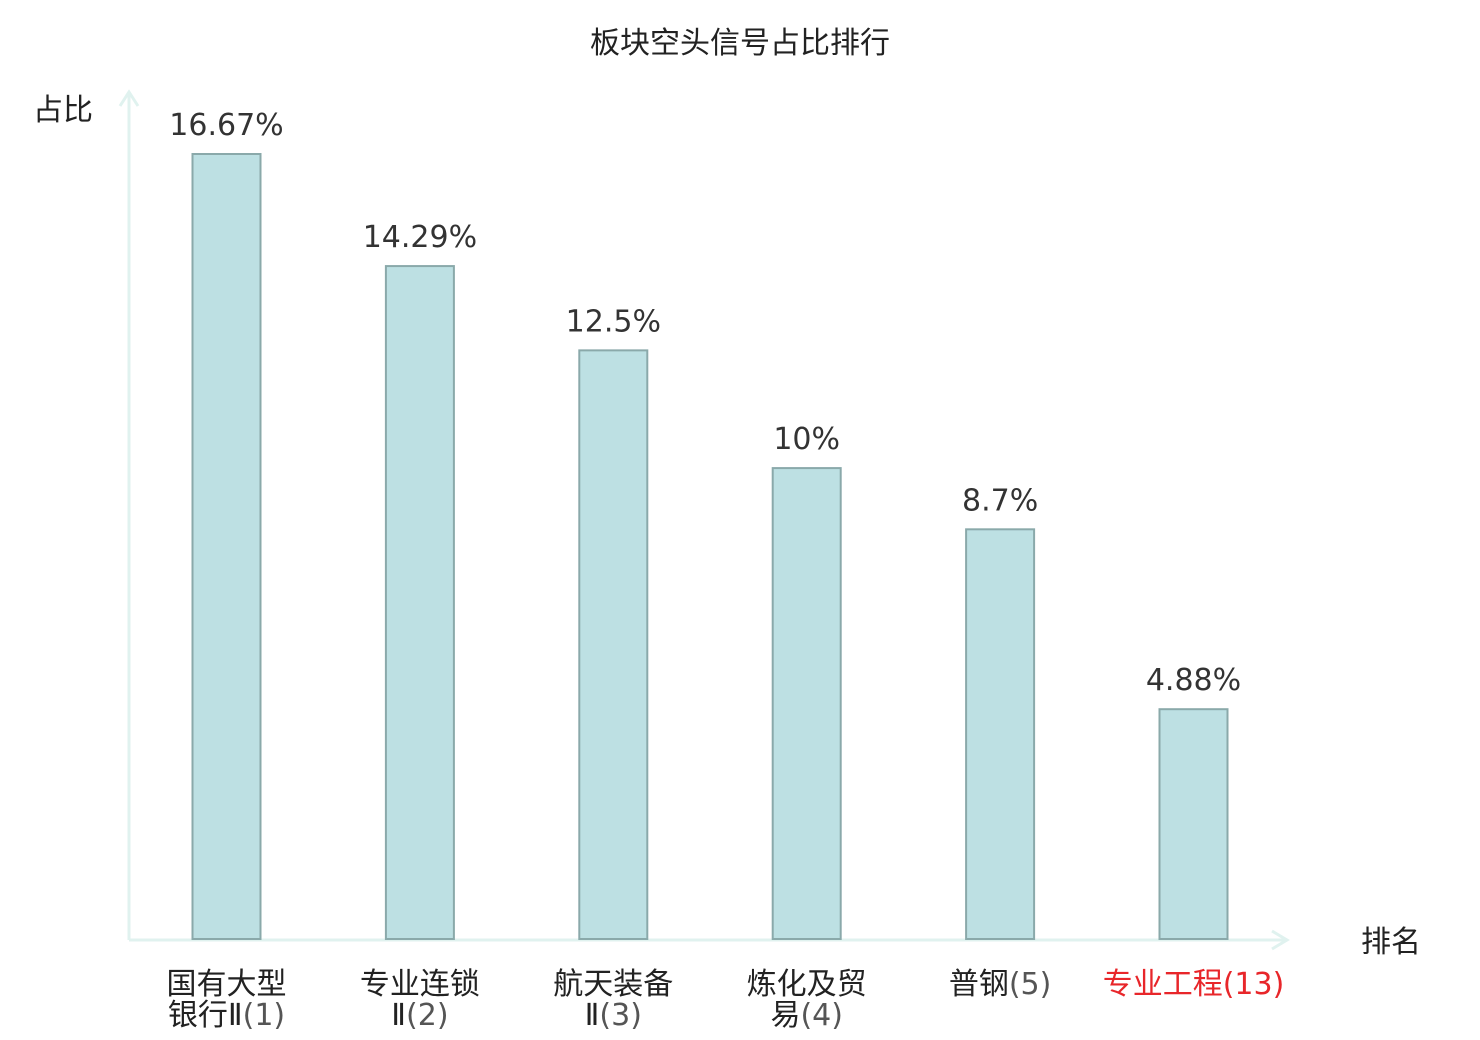  I want to click on category-label: 航天装备 Ⅱ(3), so click(613, 1000).